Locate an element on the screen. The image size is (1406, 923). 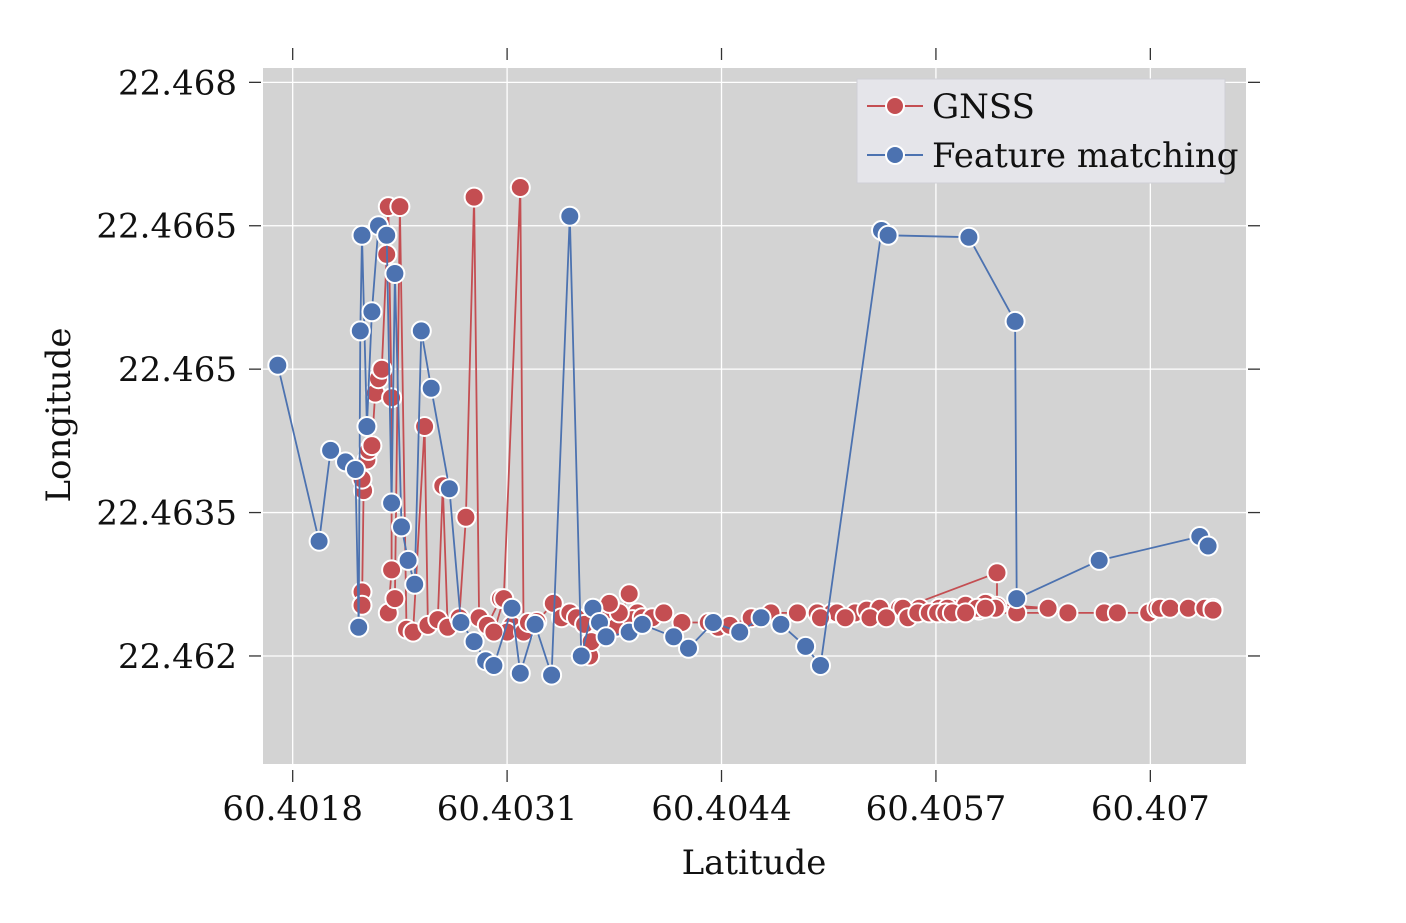
x-tick-labels: 60.4018 60.4031 60.4044 60.4057 60.407 is located at coordinates (715, 809).